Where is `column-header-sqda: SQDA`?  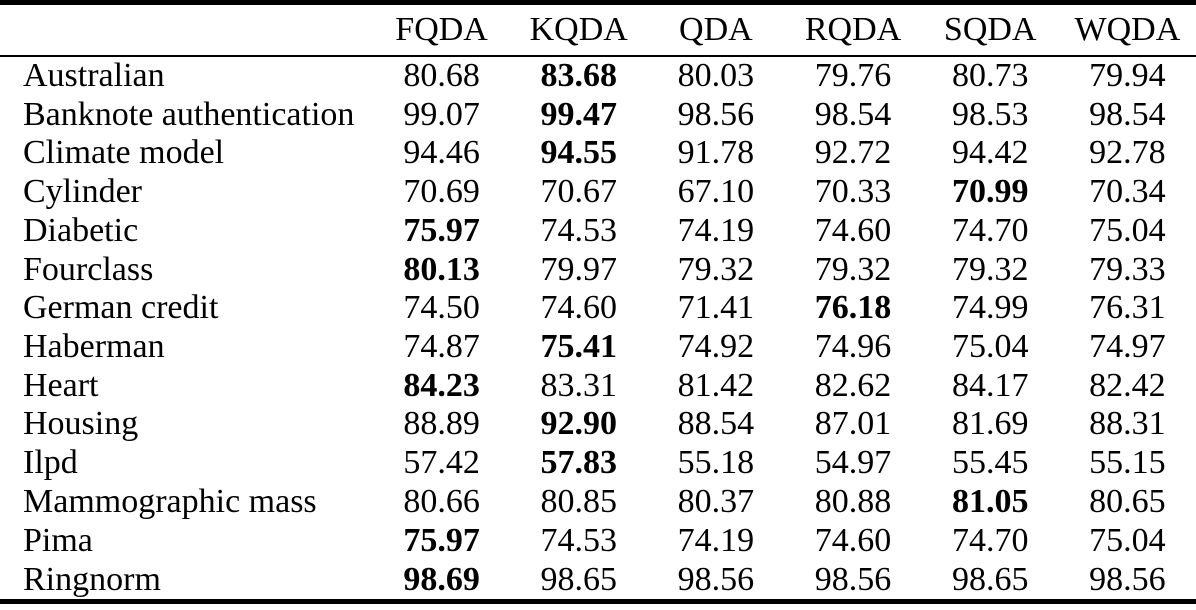
column-header-sqda: SQDA is located at coordinates (990, 29).